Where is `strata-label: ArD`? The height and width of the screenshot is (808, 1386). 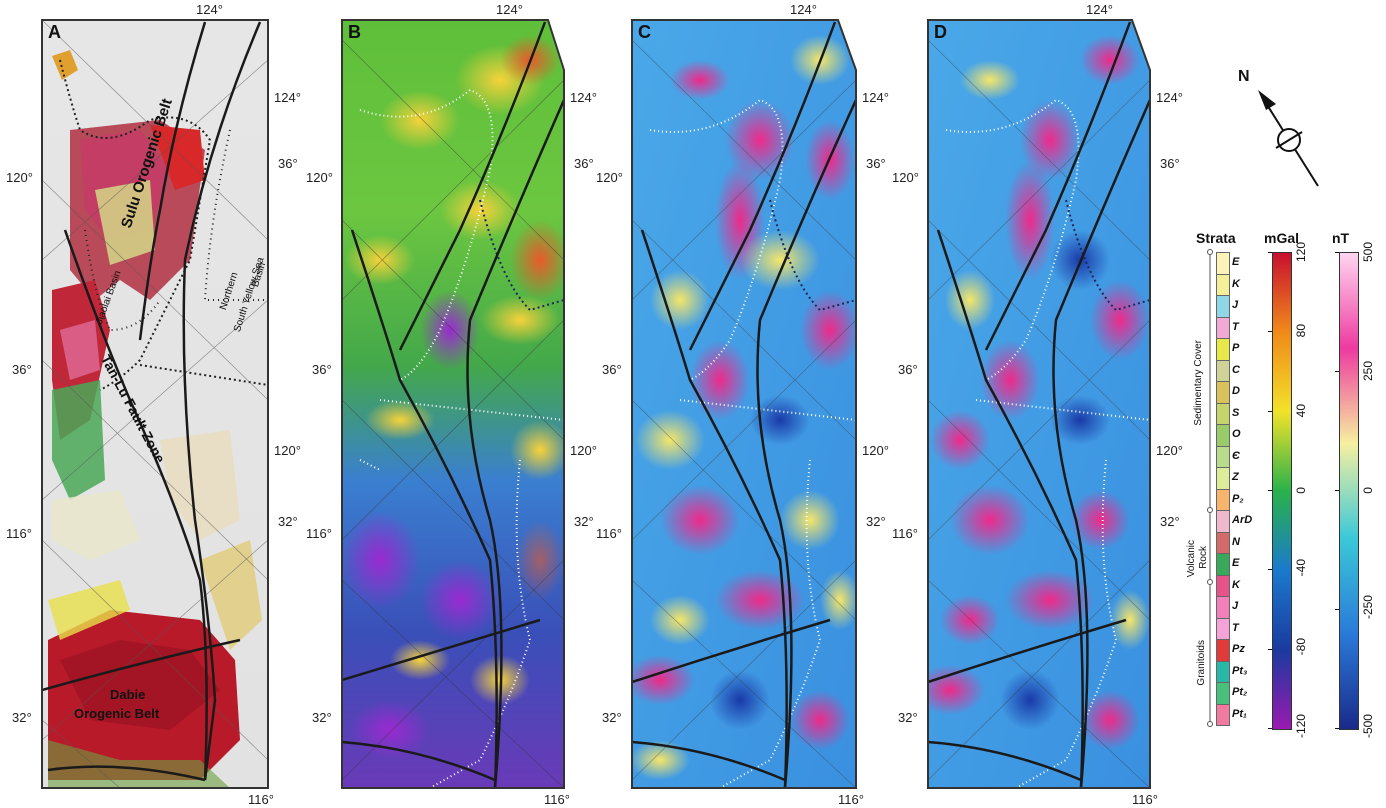
strata-label: ArD is located at coordinates (1242, 520).